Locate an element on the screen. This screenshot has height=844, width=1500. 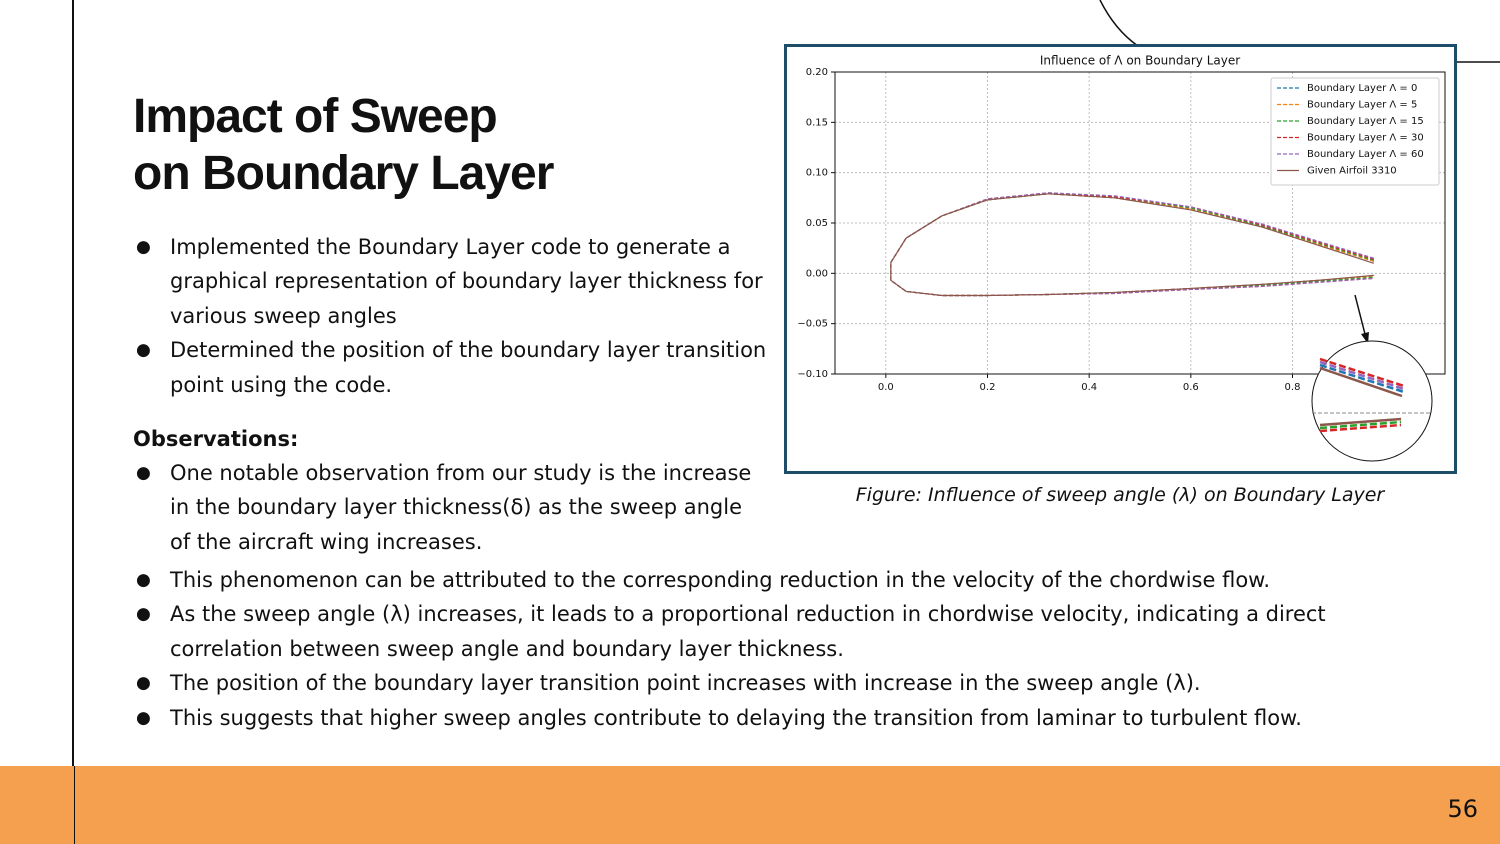
legend-label: Boundary Layer Λ = 30 is located at coordinates (1365, 138).